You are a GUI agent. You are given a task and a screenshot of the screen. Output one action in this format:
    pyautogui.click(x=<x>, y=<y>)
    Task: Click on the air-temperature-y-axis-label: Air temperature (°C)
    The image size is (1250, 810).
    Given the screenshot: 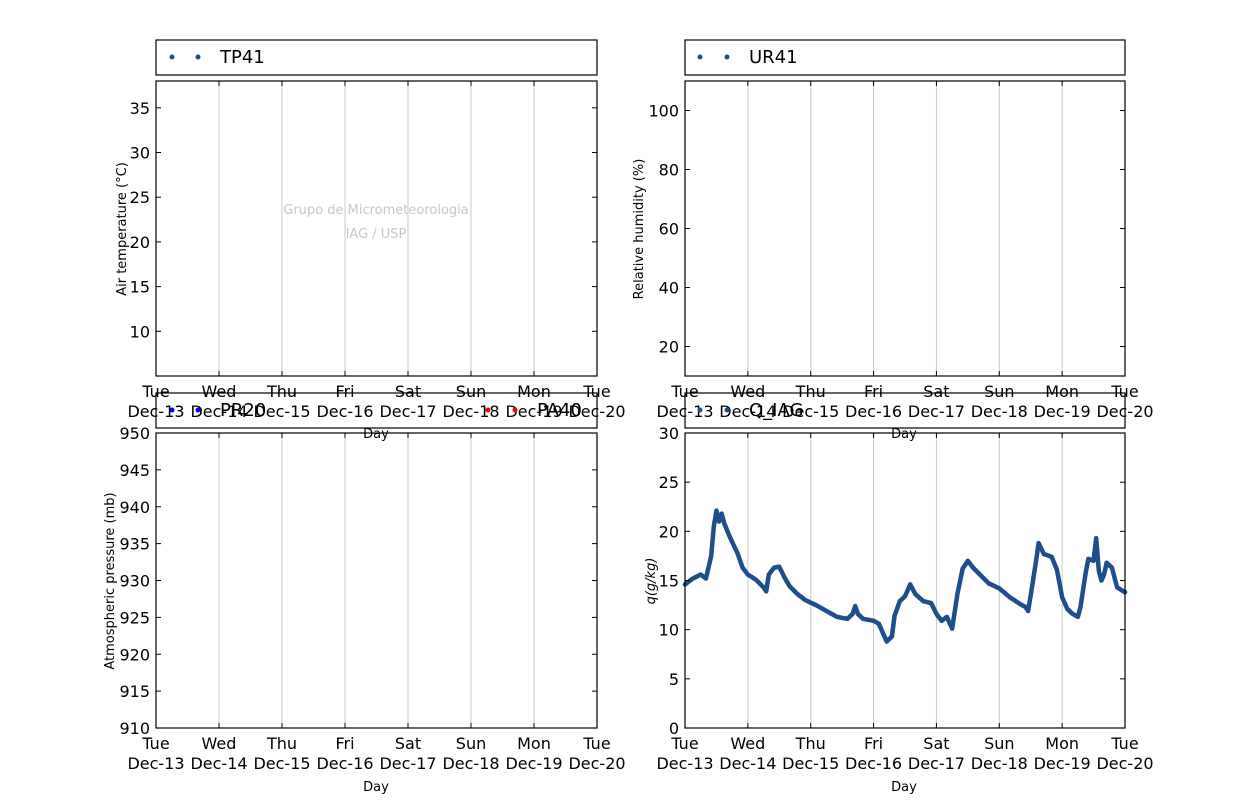 What is the action you would take?
    pyautogui.click(x=122, y=229)
    